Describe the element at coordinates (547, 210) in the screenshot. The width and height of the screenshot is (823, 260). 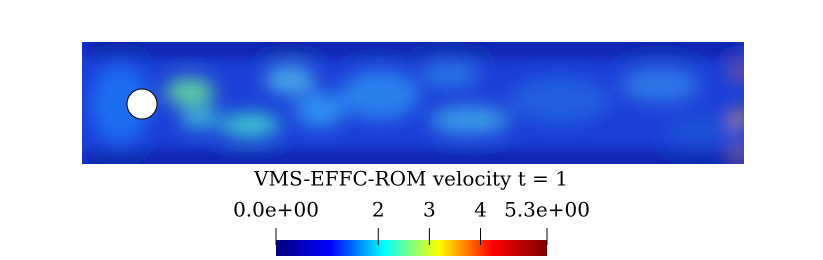
I see `tick-label: 5.3e+00` at that location.